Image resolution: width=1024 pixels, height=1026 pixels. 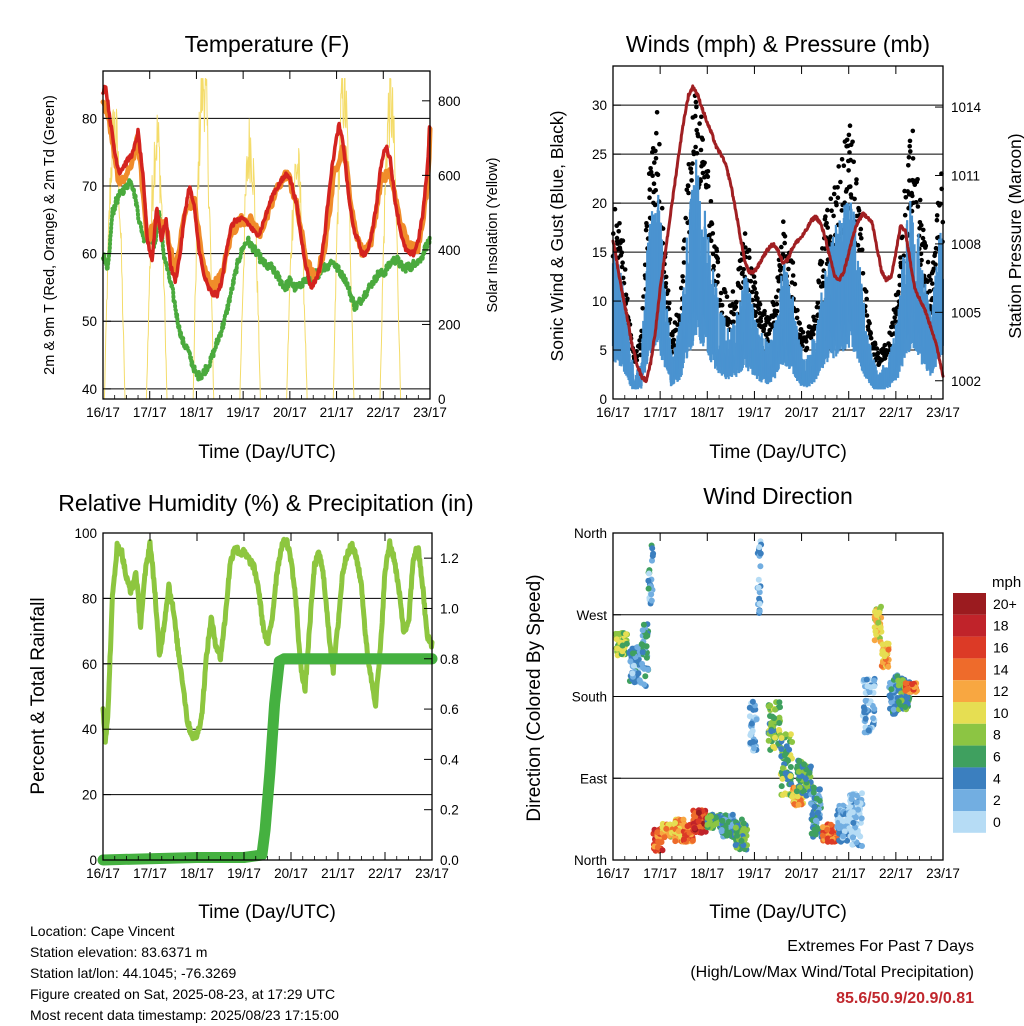 I want to click on direction-xtick-label: 23/17, so click(x=943, y=873).